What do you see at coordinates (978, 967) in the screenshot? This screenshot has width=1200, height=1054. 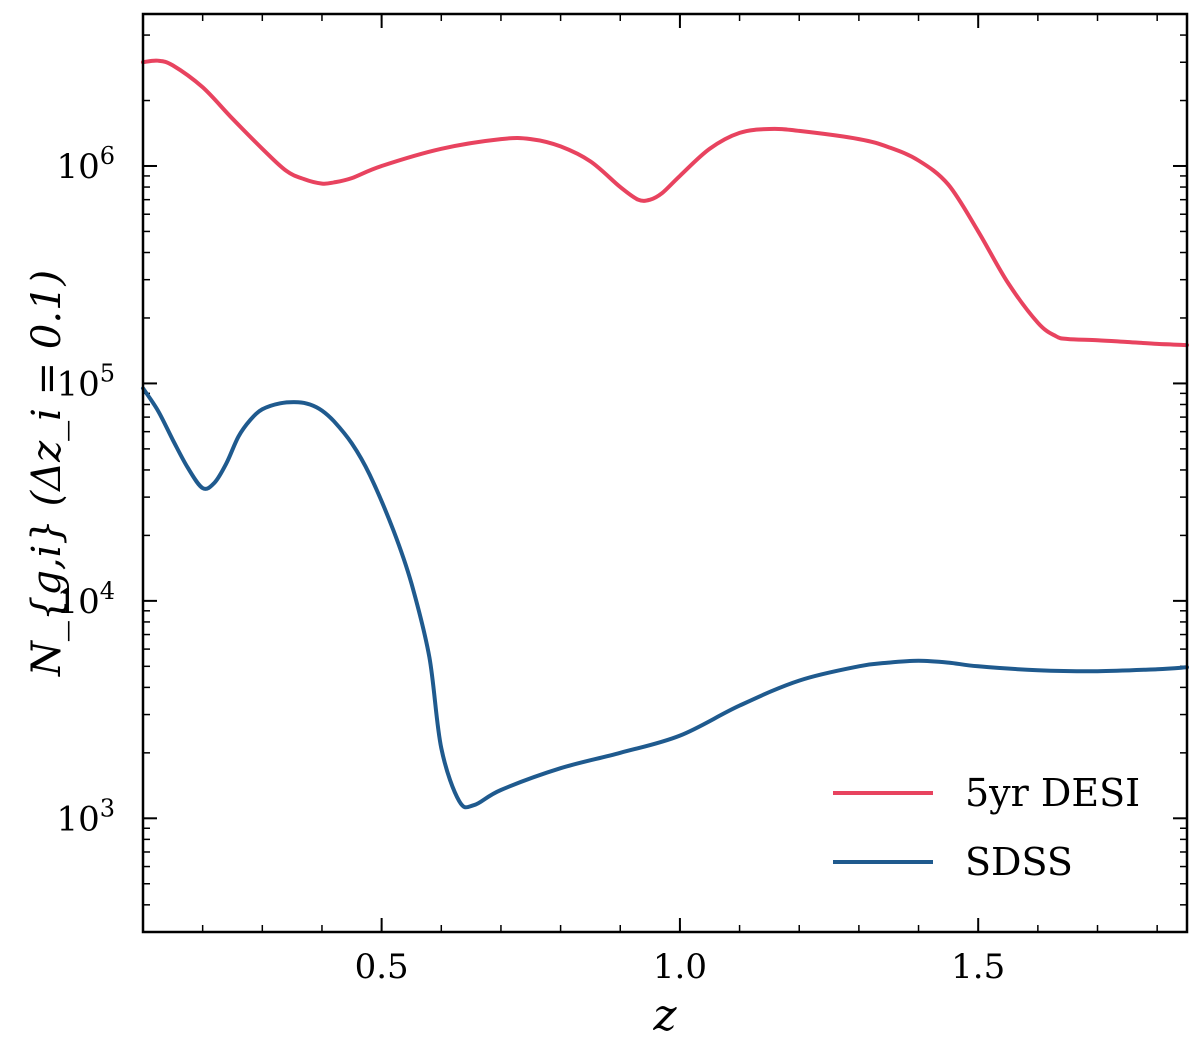 I see `x-tick-label: 1.5` at bounding box center [978, 967].